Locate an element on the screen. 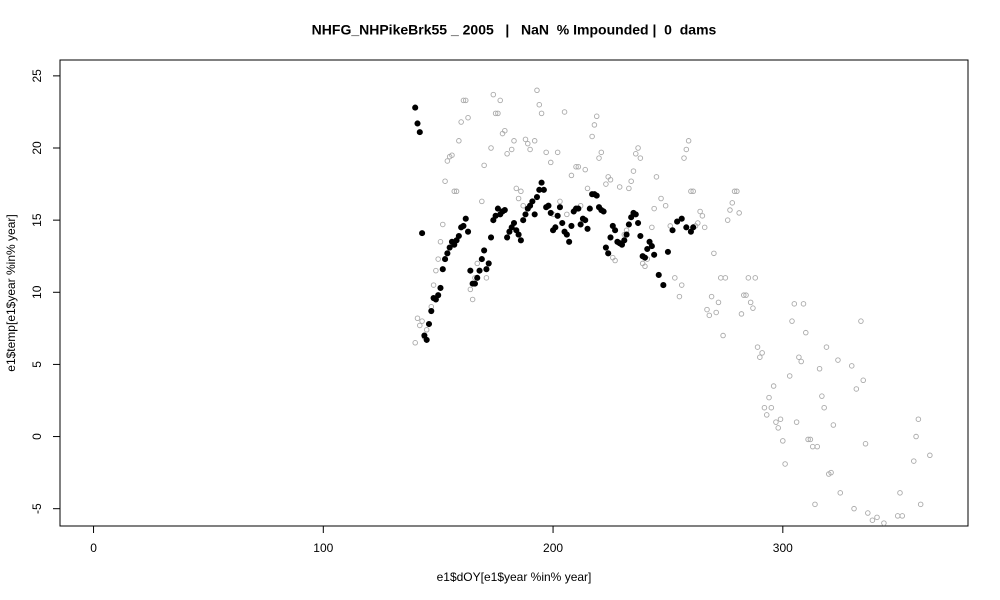 The height and width of the screenshot is (600, 1000). x-axis-label: e1$dOY[e1$year %in% year] is located at coordinates (514, 577).